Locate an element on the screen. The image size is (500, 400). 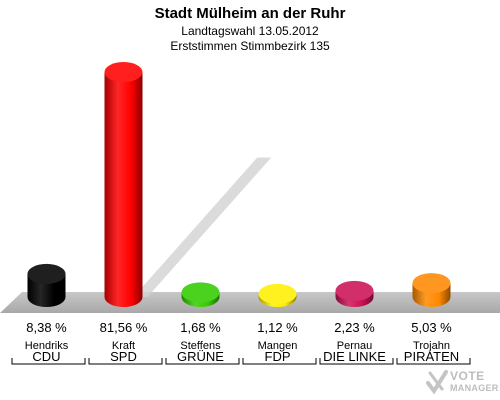
bar-cap-piraten is located at coordinates (431, 283).